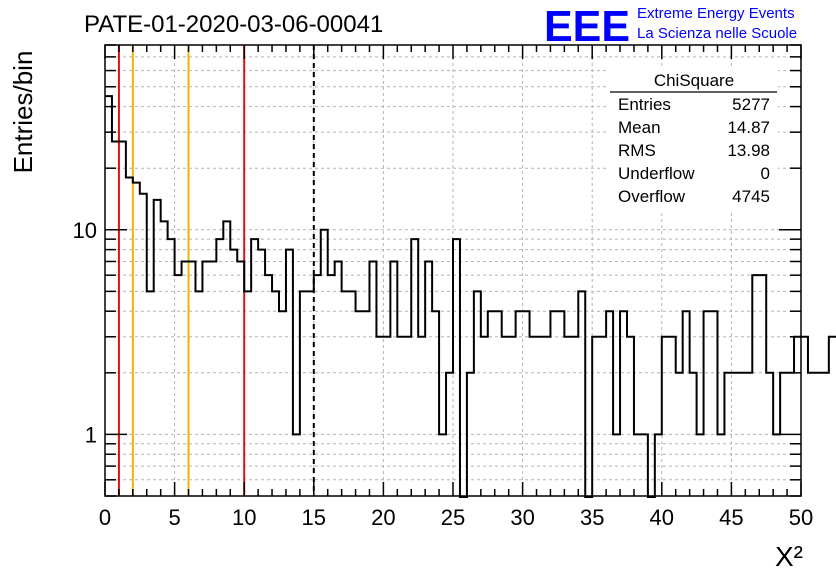  What do you see at coordinates (644, 104) in the screenshot?
I see `stats-label-entries: Entries` at bounding box center [644, 104].